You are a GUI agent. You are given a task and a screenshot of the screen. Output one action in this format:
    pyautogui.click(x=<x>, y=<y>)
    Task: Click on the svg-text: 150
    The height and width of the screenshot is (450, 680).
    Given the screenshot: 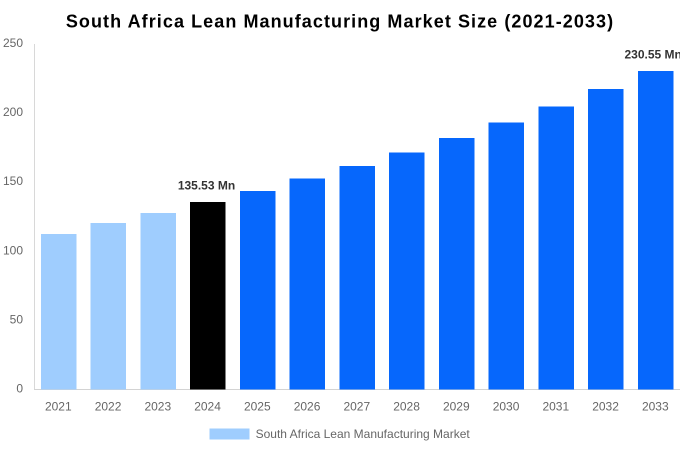 What is the action you would take?
    pyautogui.click(x=13, y=181)
    